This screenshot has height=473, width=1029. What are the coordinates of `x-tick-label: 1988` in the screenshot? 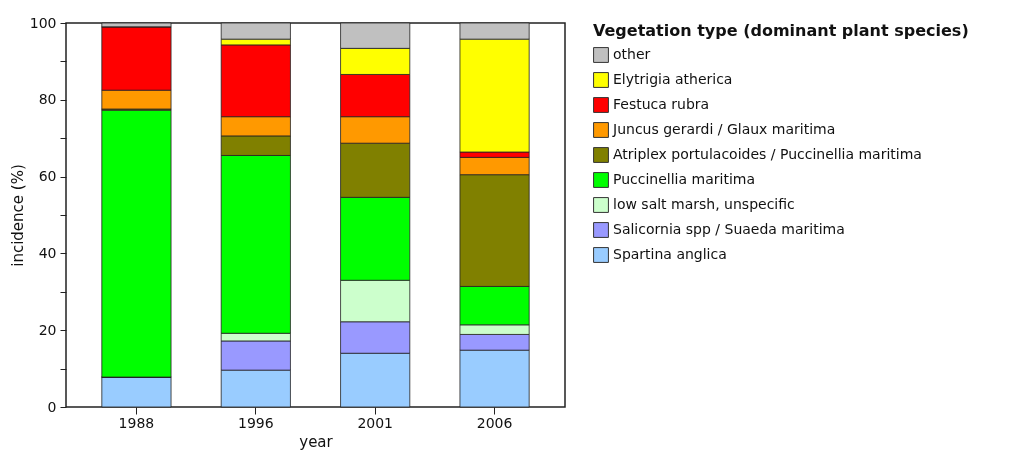 It's located at (136, 422).